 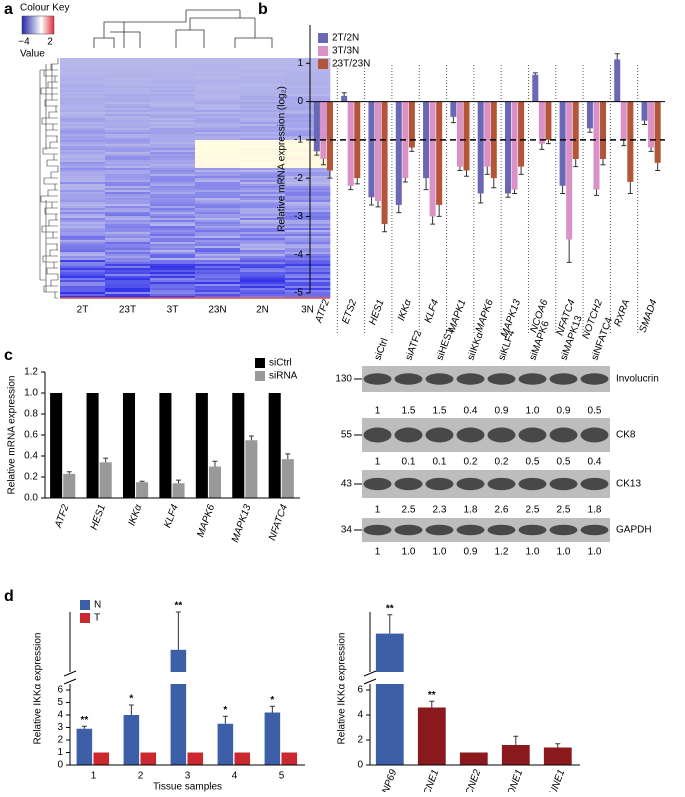 I want to click on x-tick-label: HES1, so click(x=376, y=312).